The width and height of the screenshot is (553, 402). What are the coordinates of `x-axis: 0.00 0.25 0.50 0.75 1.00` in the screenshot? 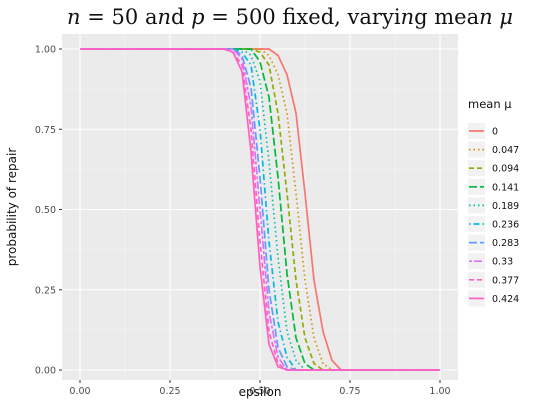 It's located at (260, 388).